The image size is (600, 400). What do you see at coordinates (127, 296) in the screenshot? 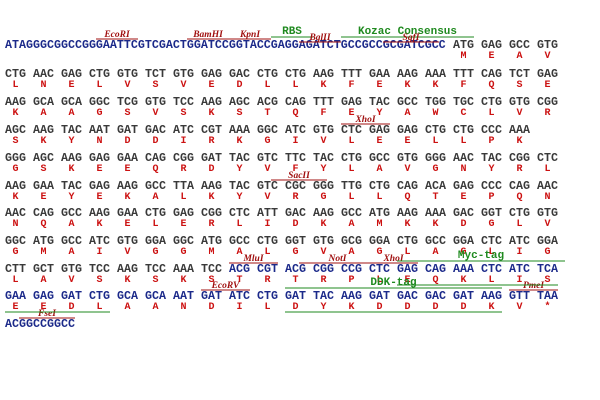
I see `codon: GCA` at bounding box center [127, 296].